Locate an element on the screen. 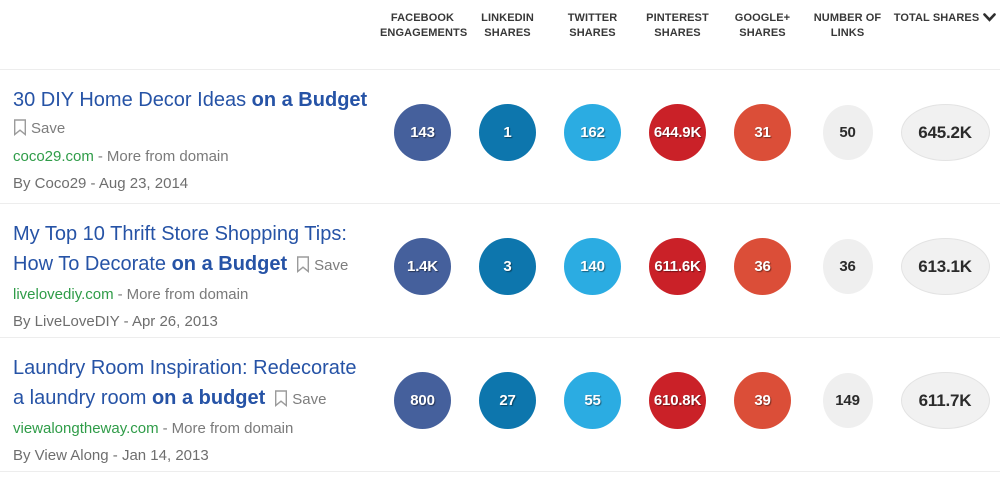 The width and height of the screenshot is (1000, 486). header-spacer is located at coordinates (190, 34).